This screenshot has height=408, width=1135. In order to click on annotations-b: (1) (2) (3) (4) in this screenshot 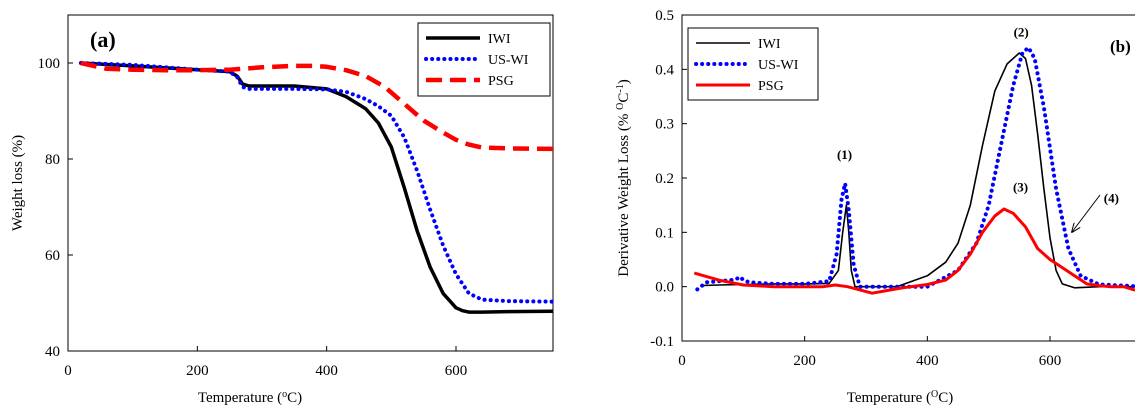, I will do `click(978, 115)`.